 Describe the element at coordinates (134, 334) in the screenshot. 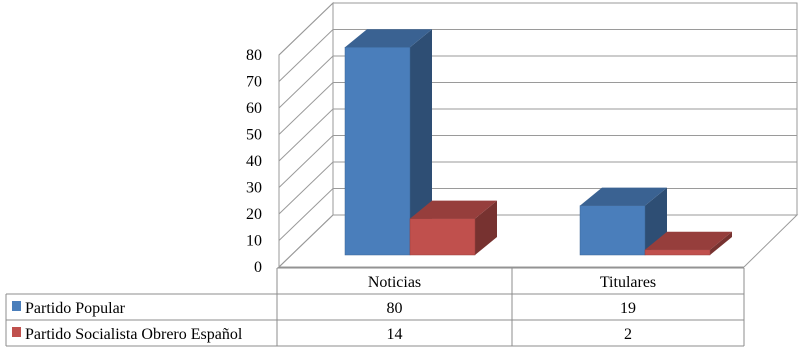

I see `legend-label: Partido Socialista Obrero Español` at that location.